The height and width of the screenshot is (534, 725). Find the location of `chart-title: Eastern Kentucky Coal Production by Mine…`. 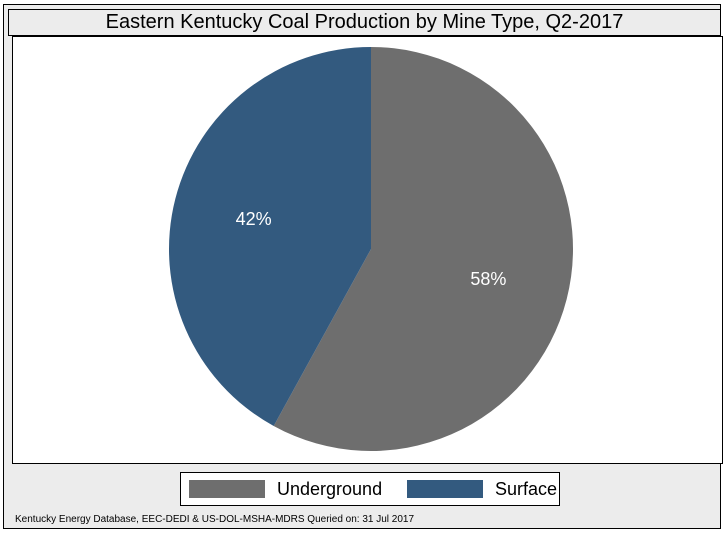

chart-title: Eastern Kentucky Coal Production by Mine… is located at coordinates (364, 22).